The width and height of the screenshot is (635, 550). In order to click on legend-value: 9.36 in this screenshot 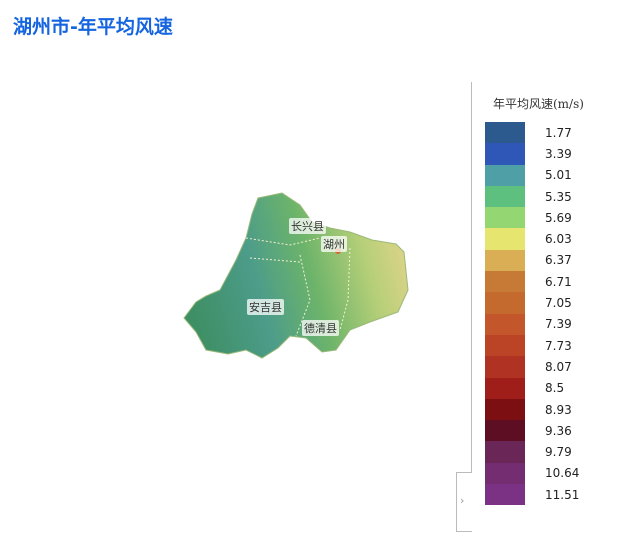, I will do `click(558, 430)`.